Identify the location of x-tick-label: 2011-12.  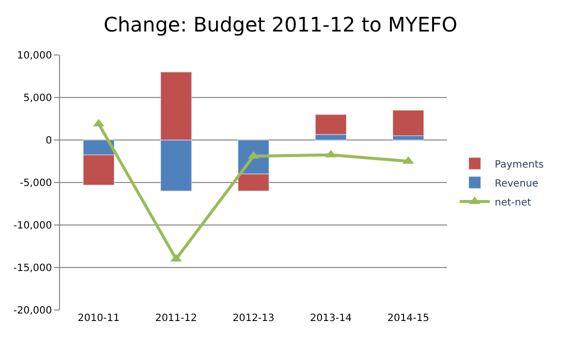
(176, 318).